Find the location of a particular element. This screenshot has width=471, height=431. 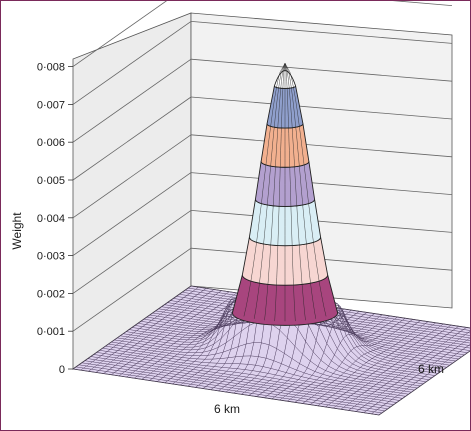

tick-label: 0·005 is located at coordinates (51, 181).